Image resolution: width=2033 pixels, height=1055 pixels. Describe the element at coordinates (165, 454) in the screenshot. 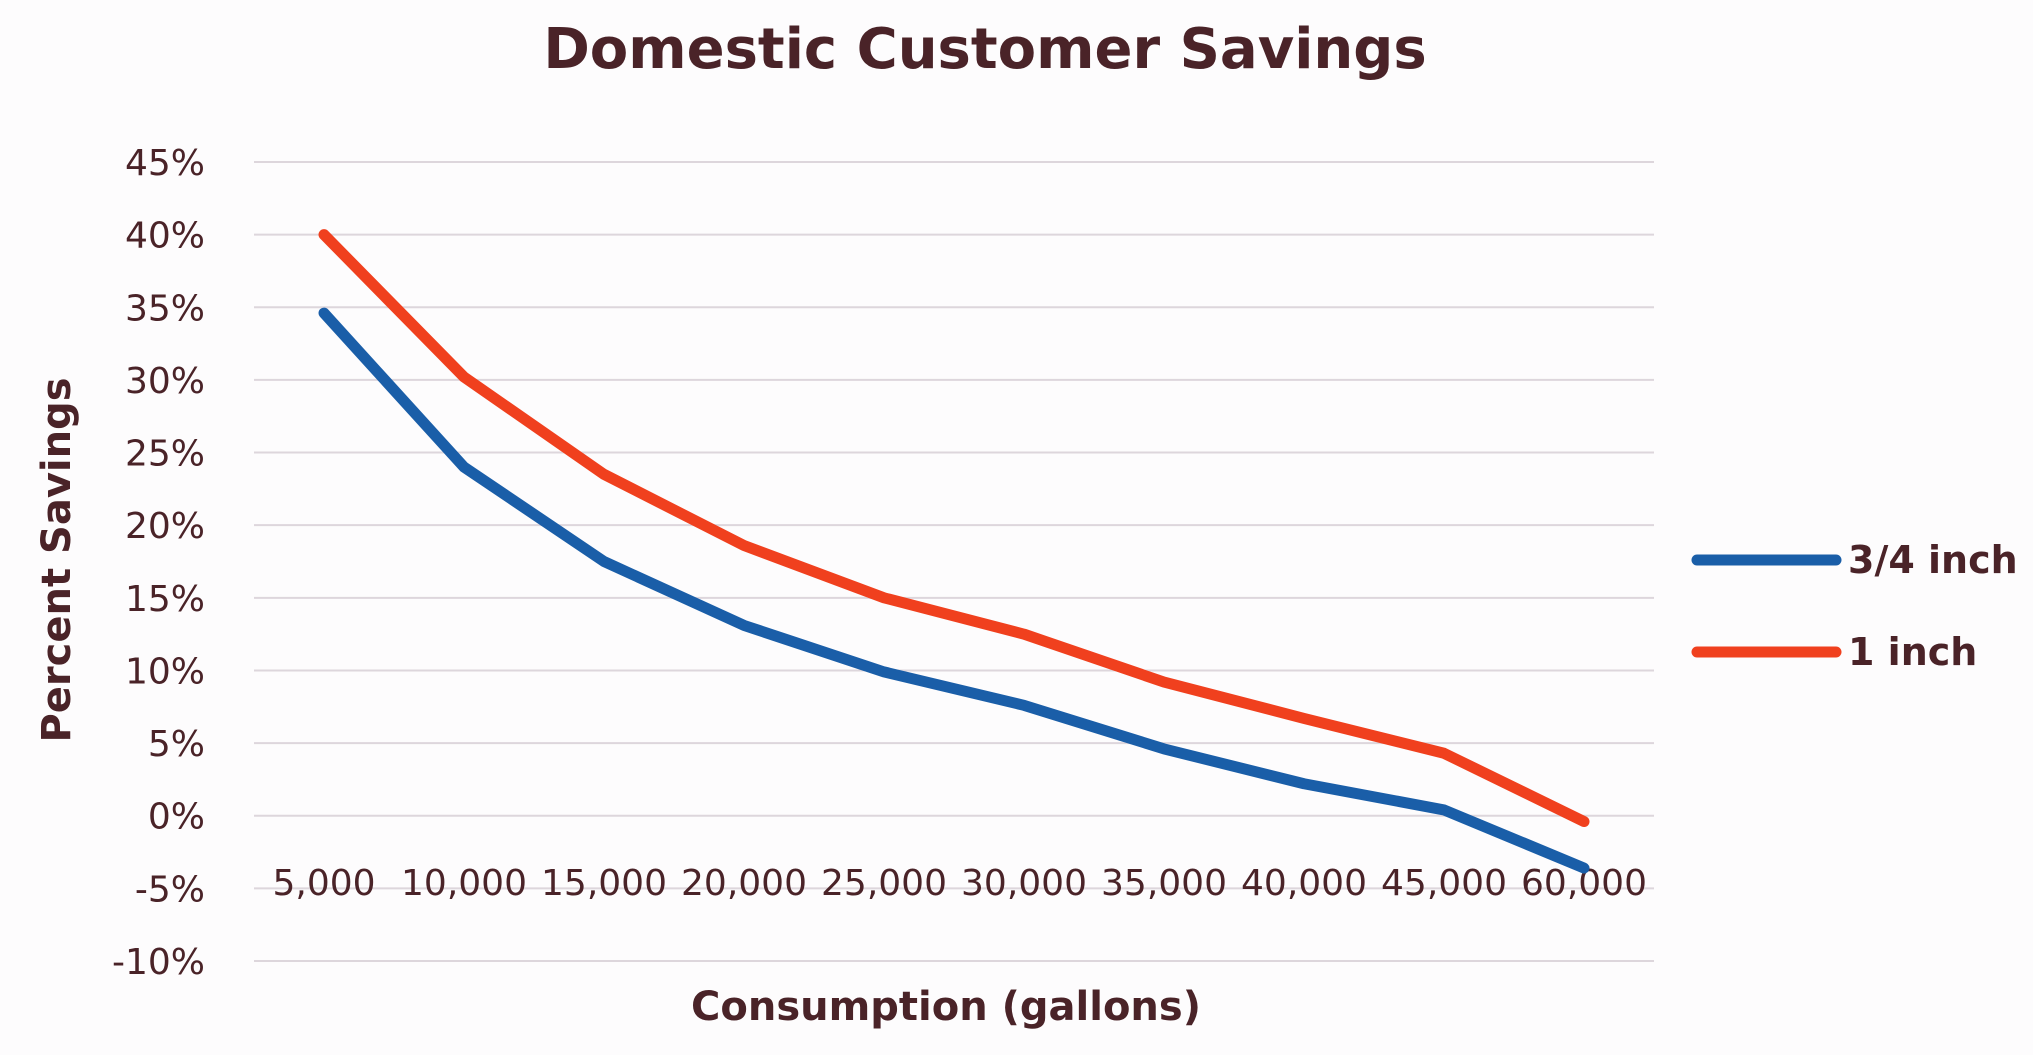

I see `y-tick-label: 25%` at that location.